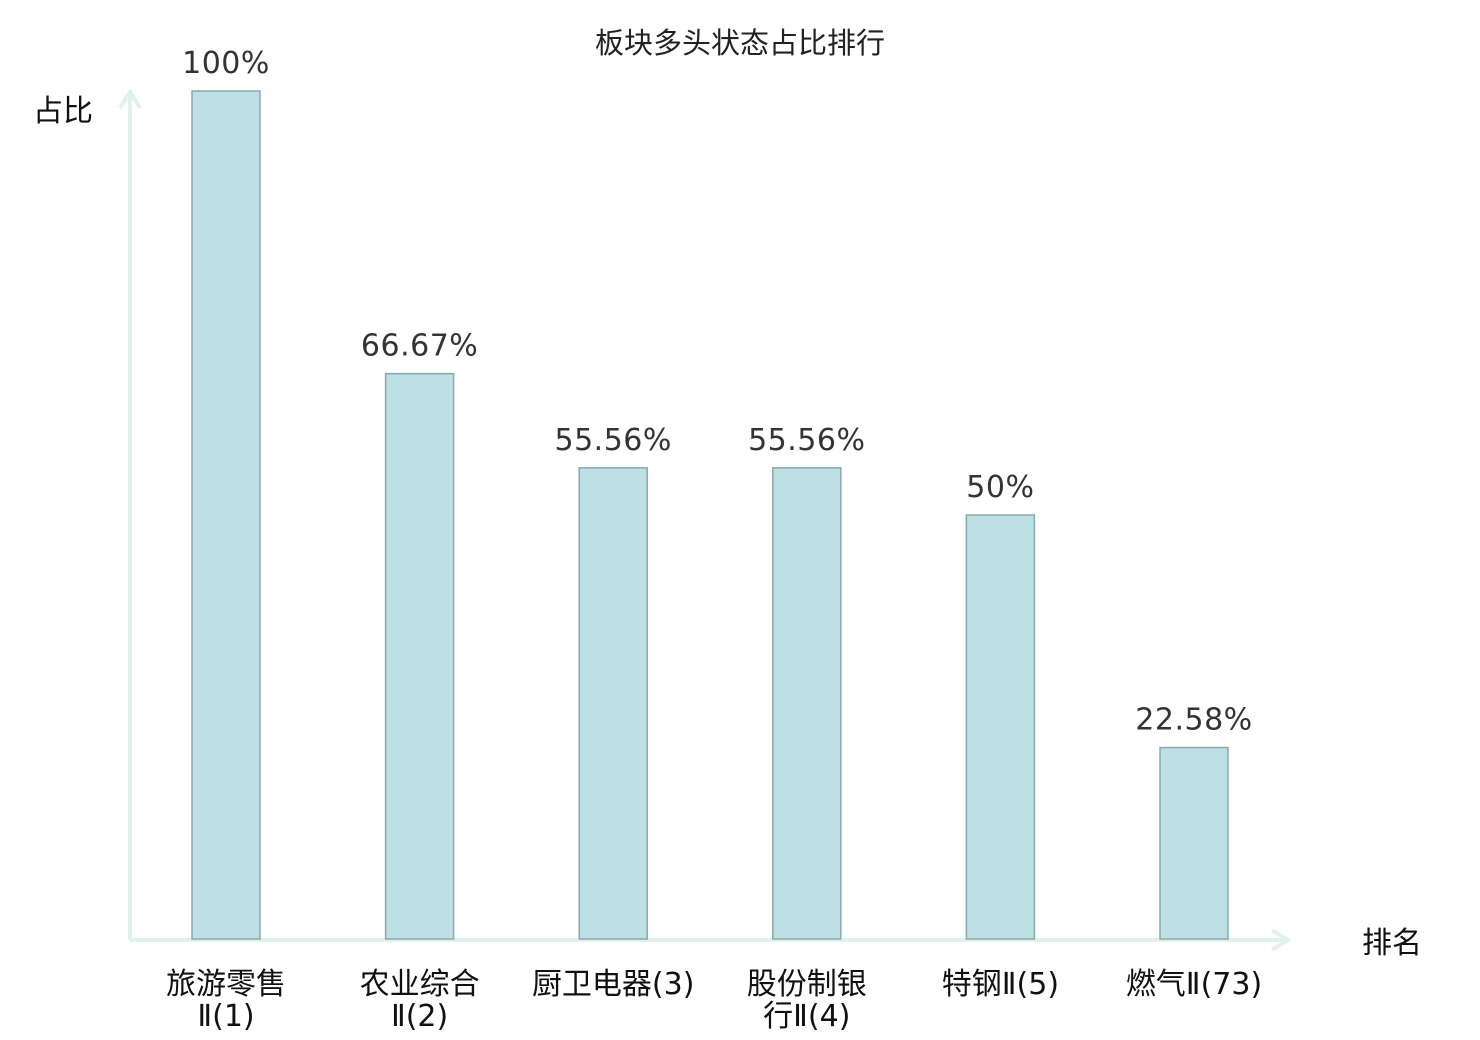  Describe the element at coordinates (711, 940) in the screenshot. I see `x-axis` at that location.